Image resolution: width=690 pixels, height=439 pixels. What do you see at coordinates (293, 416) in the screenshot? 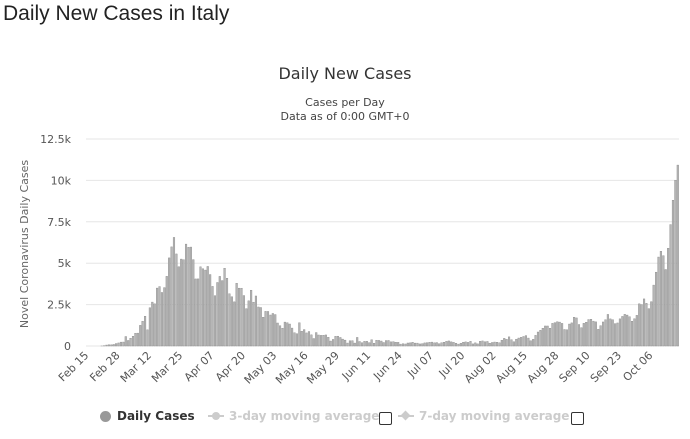
I see `legend-item-3-day-average: 3-day moving average` at bounding box center [293, 416].